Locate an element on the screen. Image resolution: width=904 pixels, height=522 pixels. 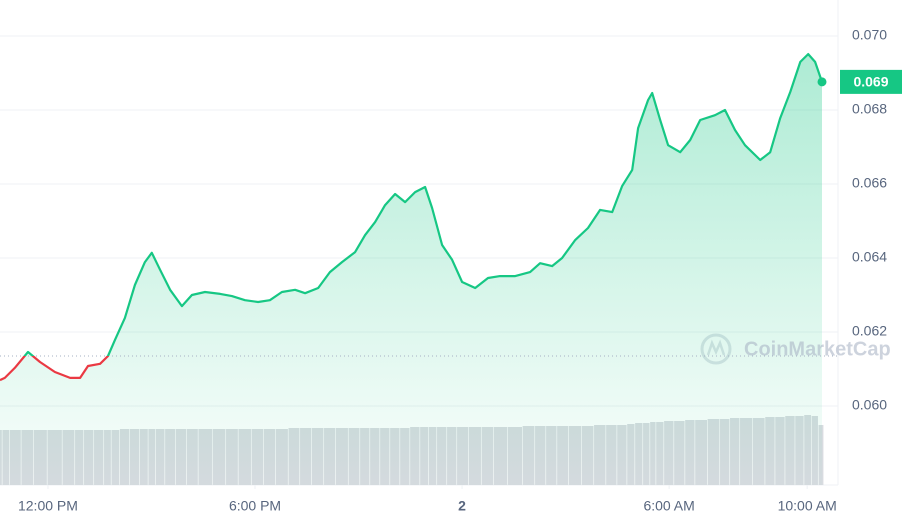
y-tick-label: 0.062 is located at coordinates (869, 331).